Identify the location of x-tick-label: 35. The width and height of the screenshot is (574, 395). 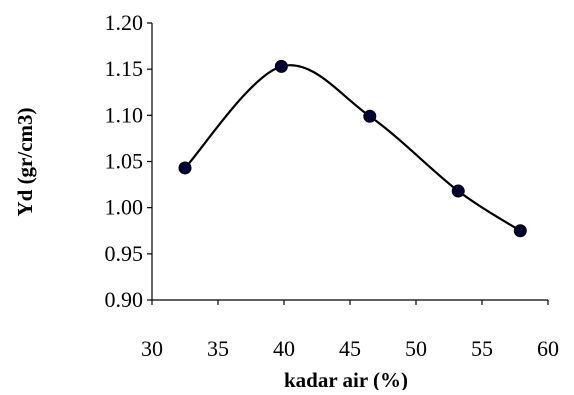
(218, 348).